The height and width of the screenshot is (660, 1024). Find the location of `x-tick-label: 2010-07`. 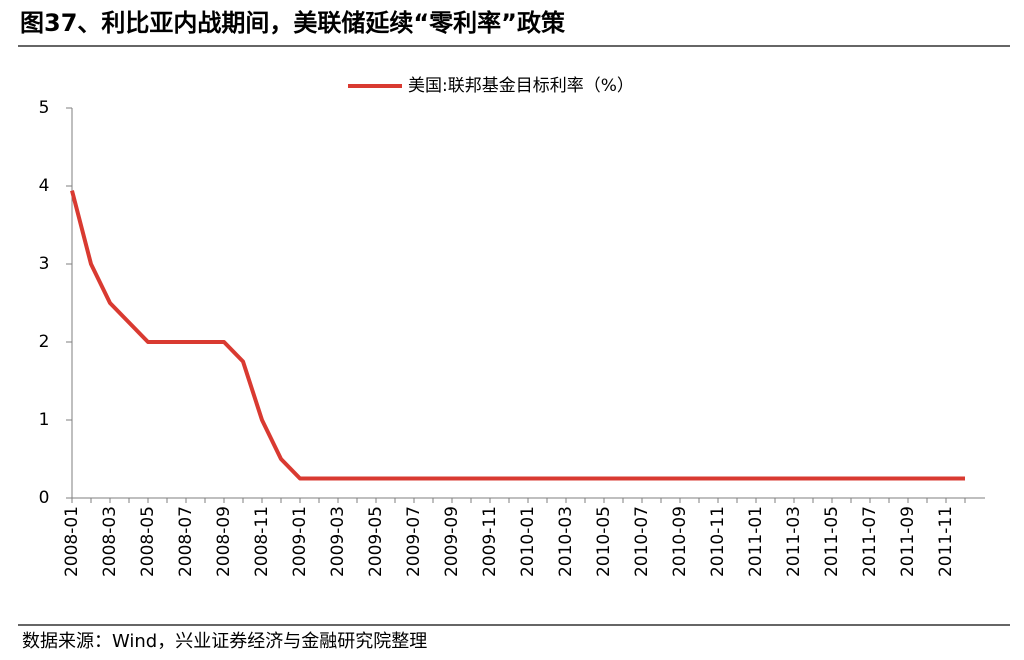

x-tick-label: 2010-07 is located at coordinates (642, 541).